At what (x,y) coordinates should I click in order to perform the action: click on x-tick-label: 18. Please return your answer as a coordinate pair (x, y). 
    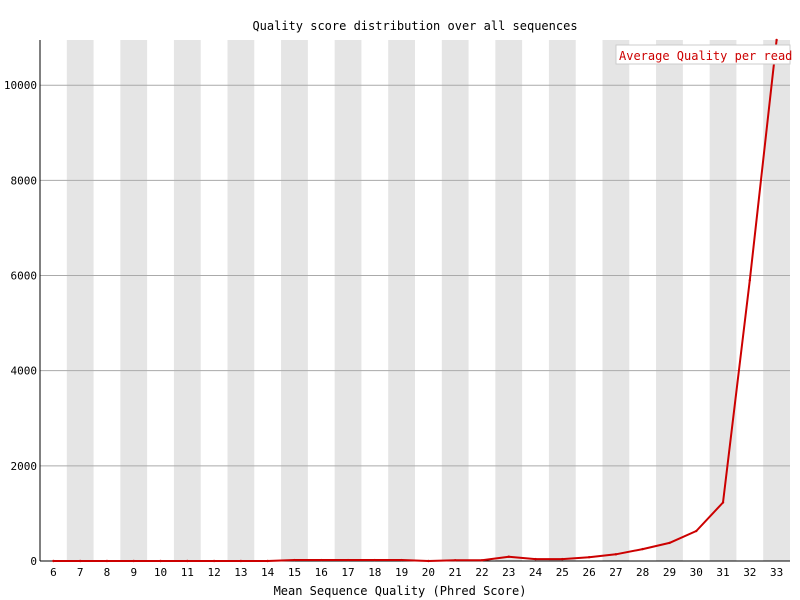
    Looking at the image, I should click on (374, 572).